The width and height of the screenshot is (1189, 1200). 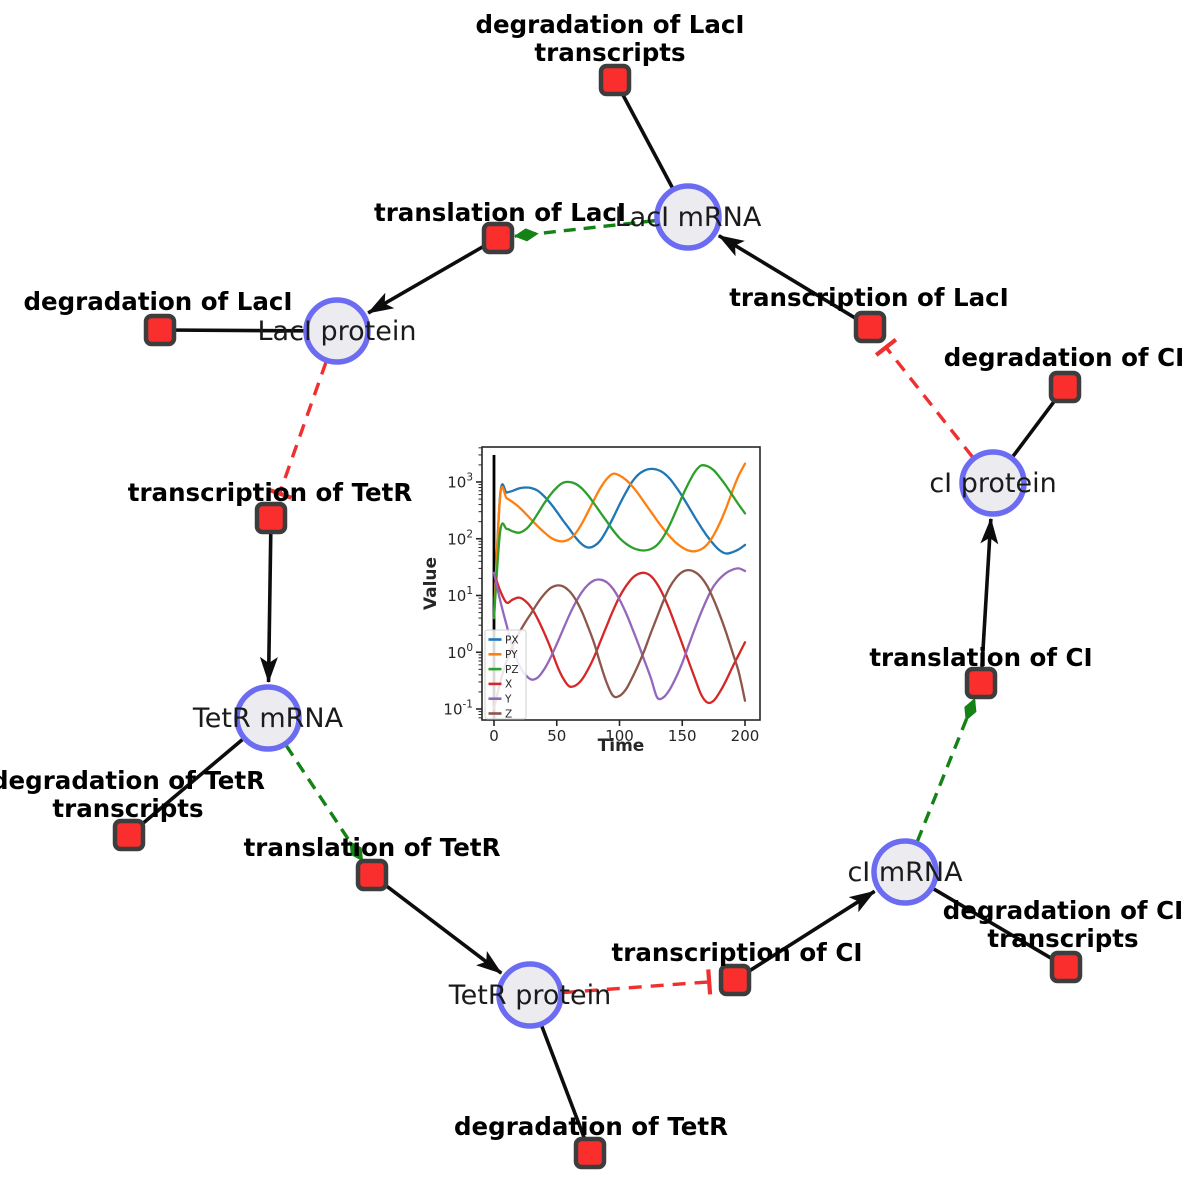 What do you see at coordinates (609, 52) in the screenshot?
I see `reaction-label-deg_lacI_tx: transcripts` at bounding box center [609, 52].